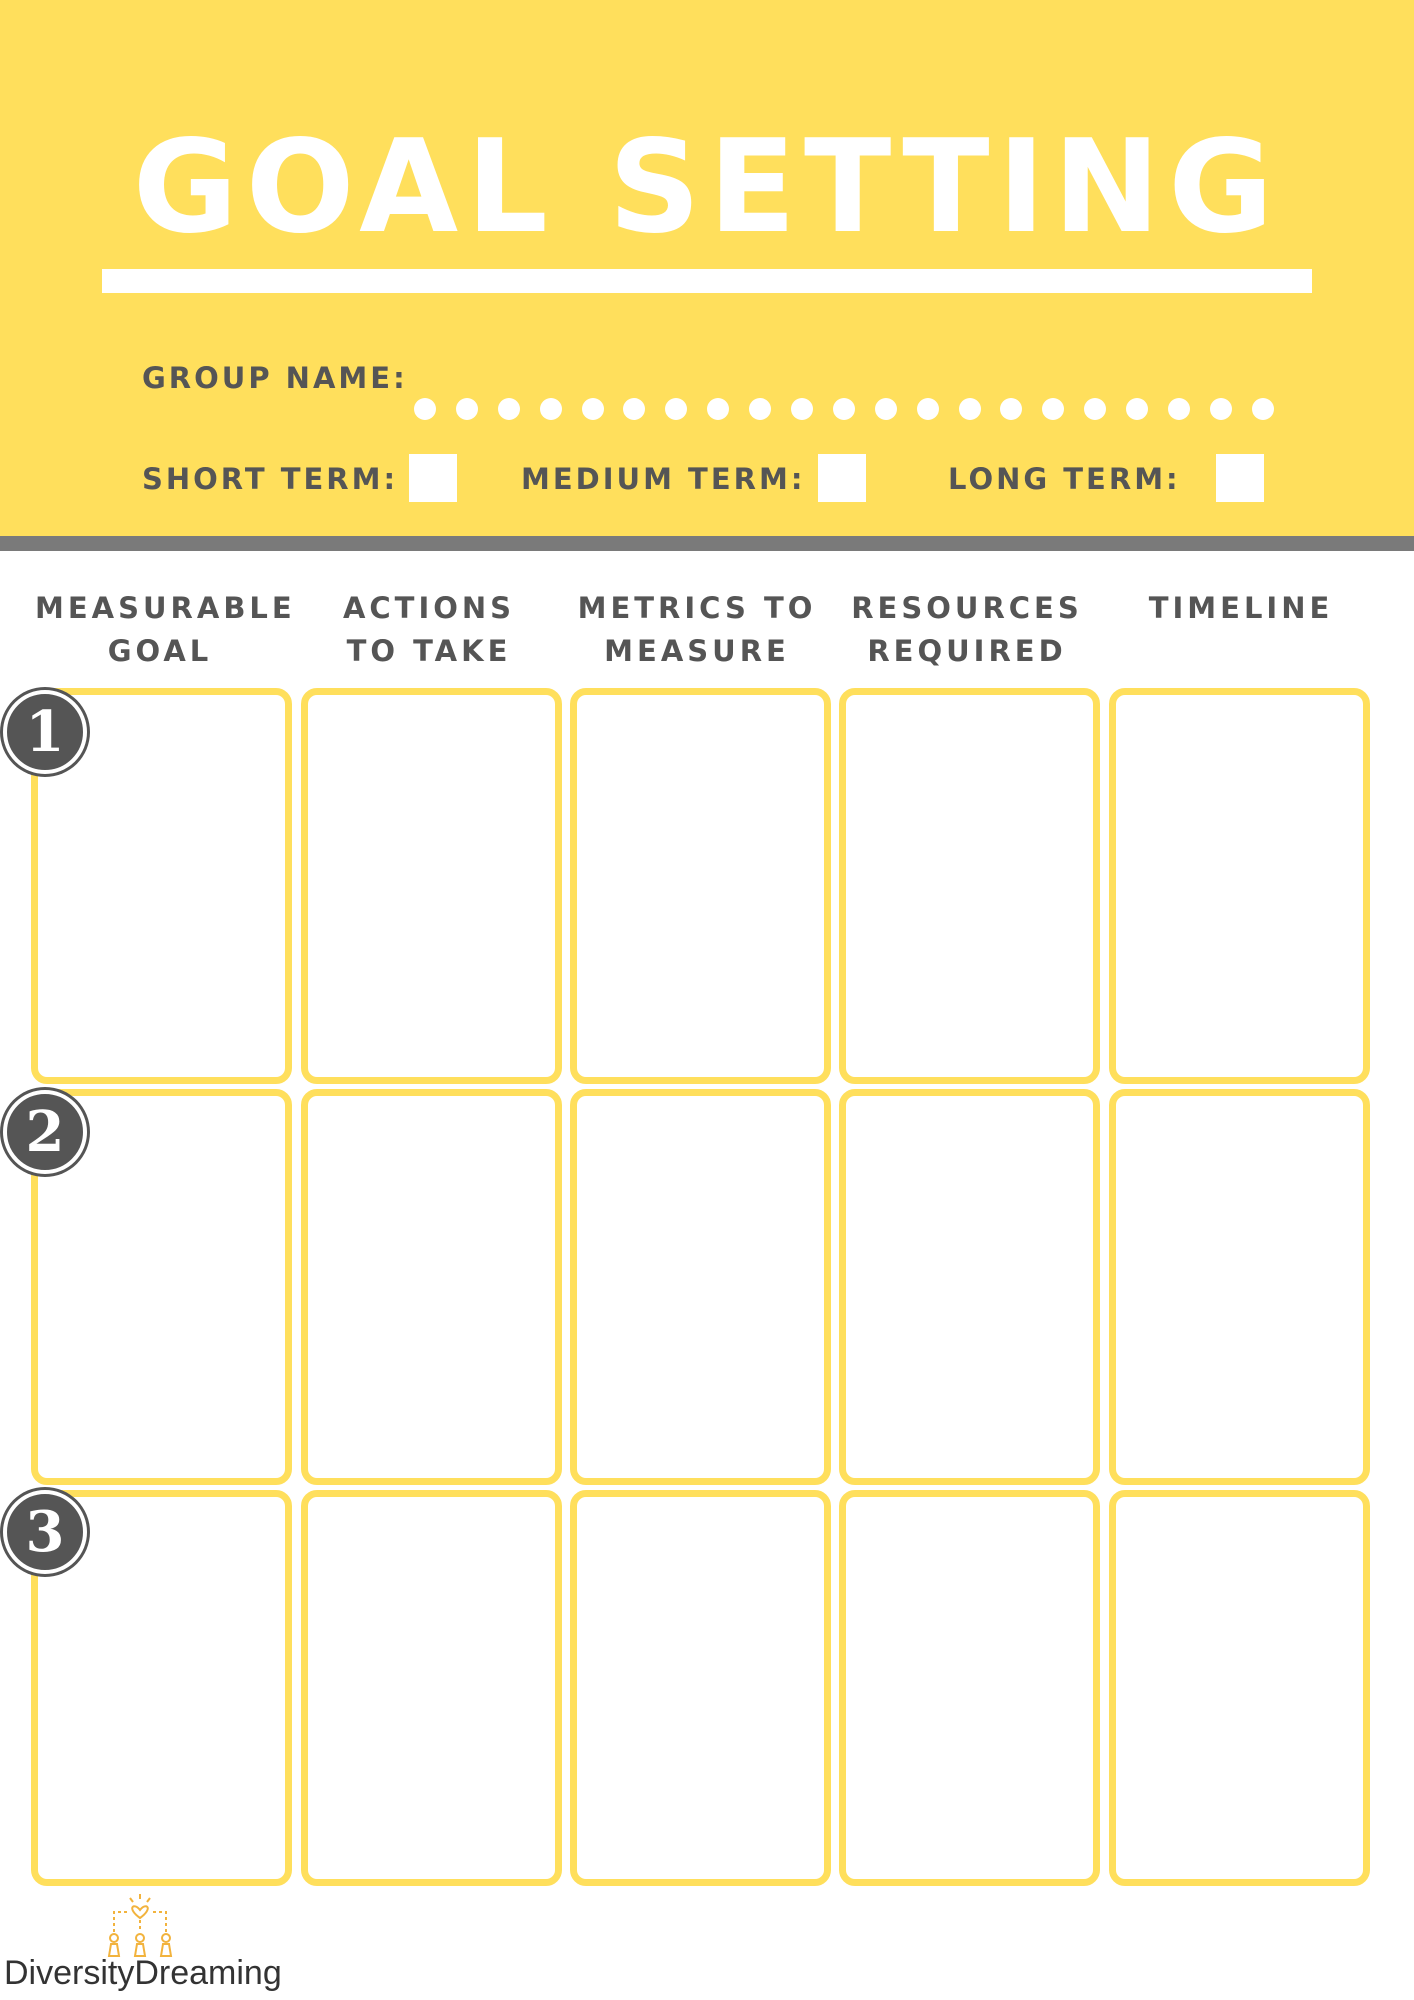 The width and height of the screenshot is (1414, 2000). Describe the element at coordinates (844, 409) in the screenshot. I see `group-name-field` at that location.